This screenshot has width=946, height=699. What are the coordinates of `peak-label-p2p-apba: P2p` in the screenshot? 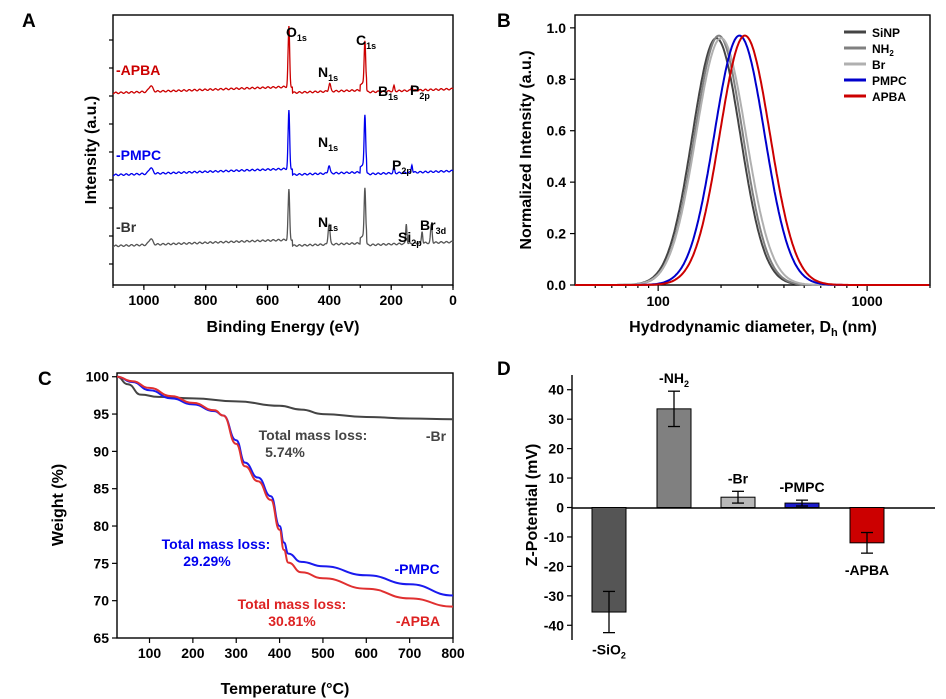 It's located at (420, 91).